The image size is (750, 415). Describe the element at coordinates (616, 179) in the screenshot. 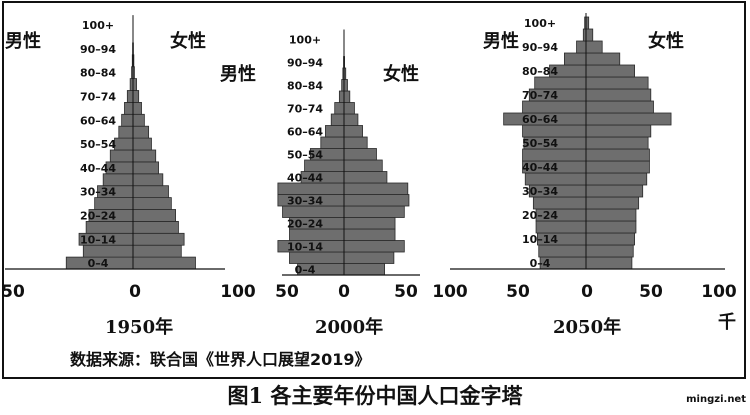

I see `bar-female-35–39` at that location.